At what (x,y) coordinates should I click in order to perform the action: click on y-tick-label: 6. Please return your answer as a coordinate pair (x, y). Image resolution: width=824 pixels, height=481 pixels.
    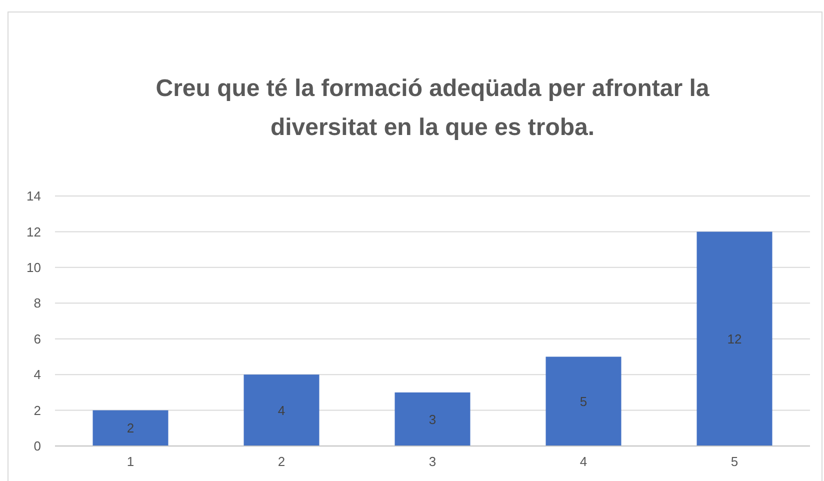
    Looking at the image, I should click on (37, 338).